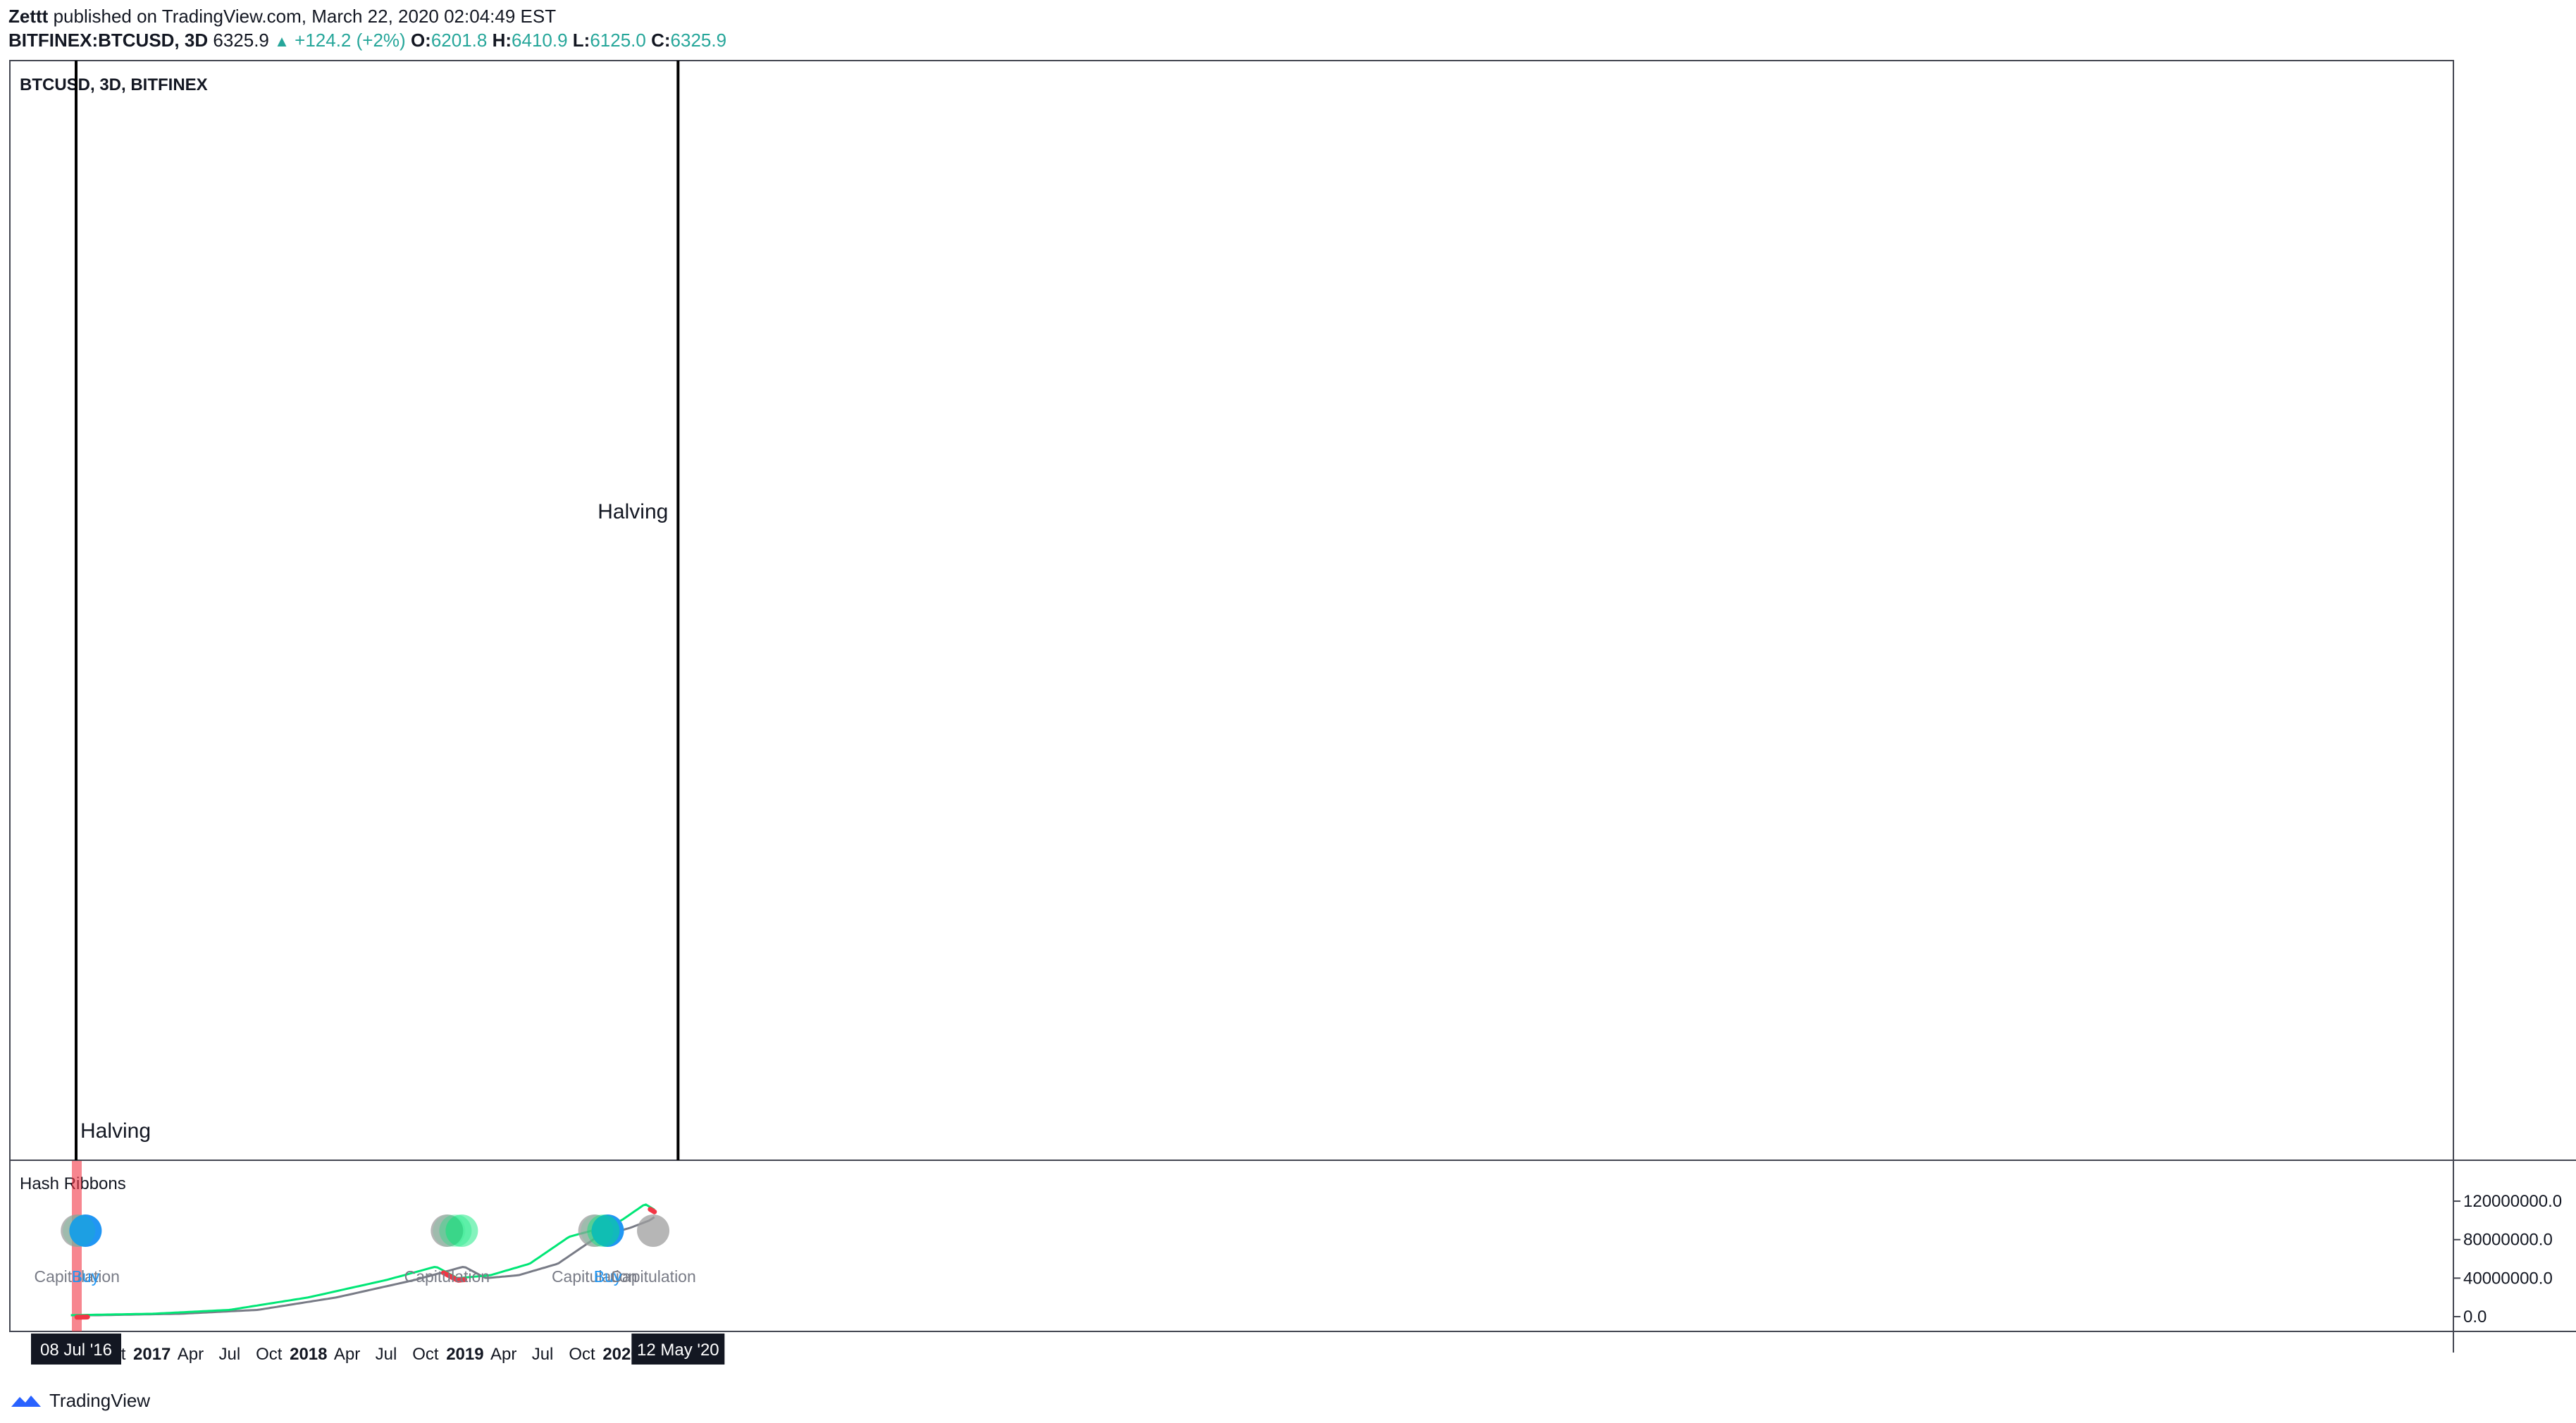 The width and height of the screenshot is (2576, 1423). What do you see at coordinates (581, 40) in the screenshot?
I see `low-label: L:` at bounding box center [581, 40].